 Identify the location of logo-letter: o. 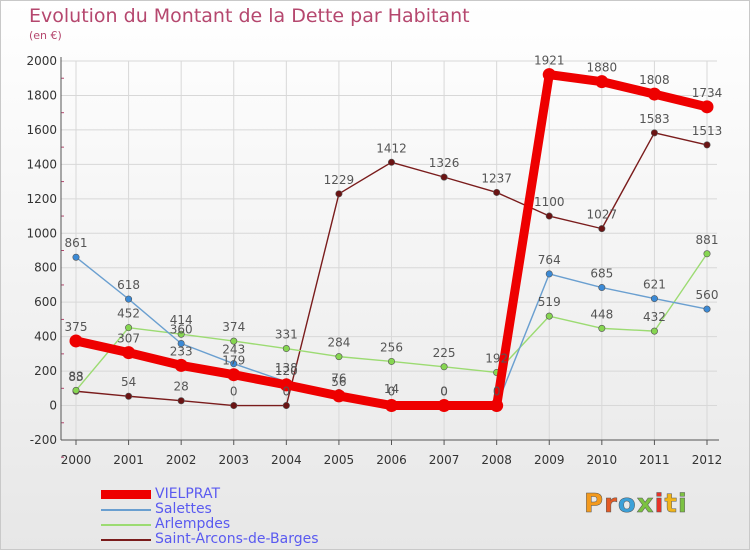
(627, 504).